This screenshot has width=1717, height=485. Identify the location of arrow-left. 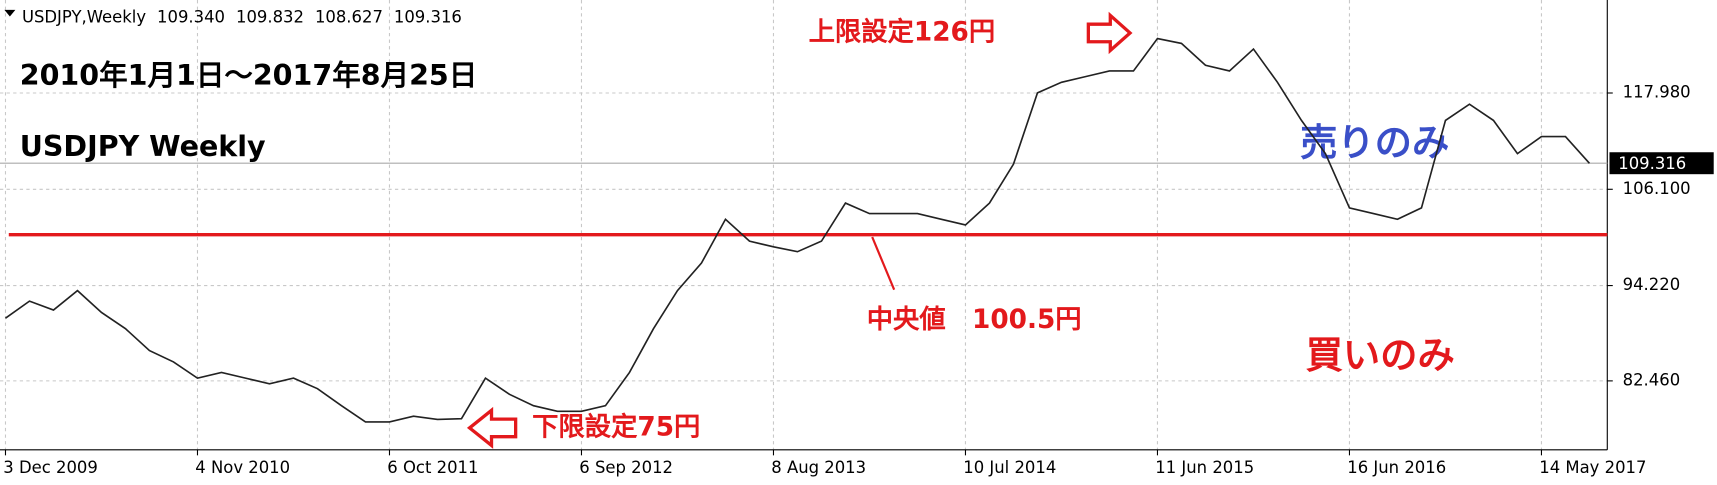
(492, 427).